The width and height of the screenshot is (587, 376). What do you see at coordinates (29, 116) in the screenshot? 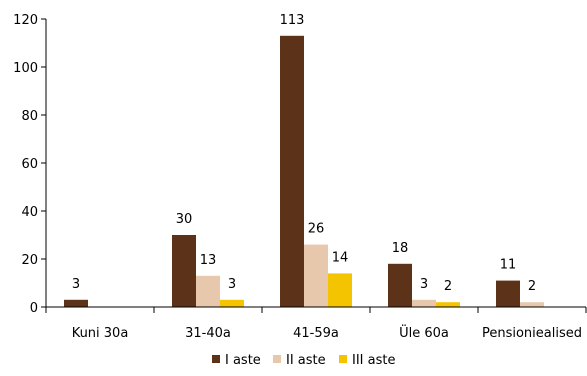
I see `y-tick-label: 80` at bounding box center [29, 116].